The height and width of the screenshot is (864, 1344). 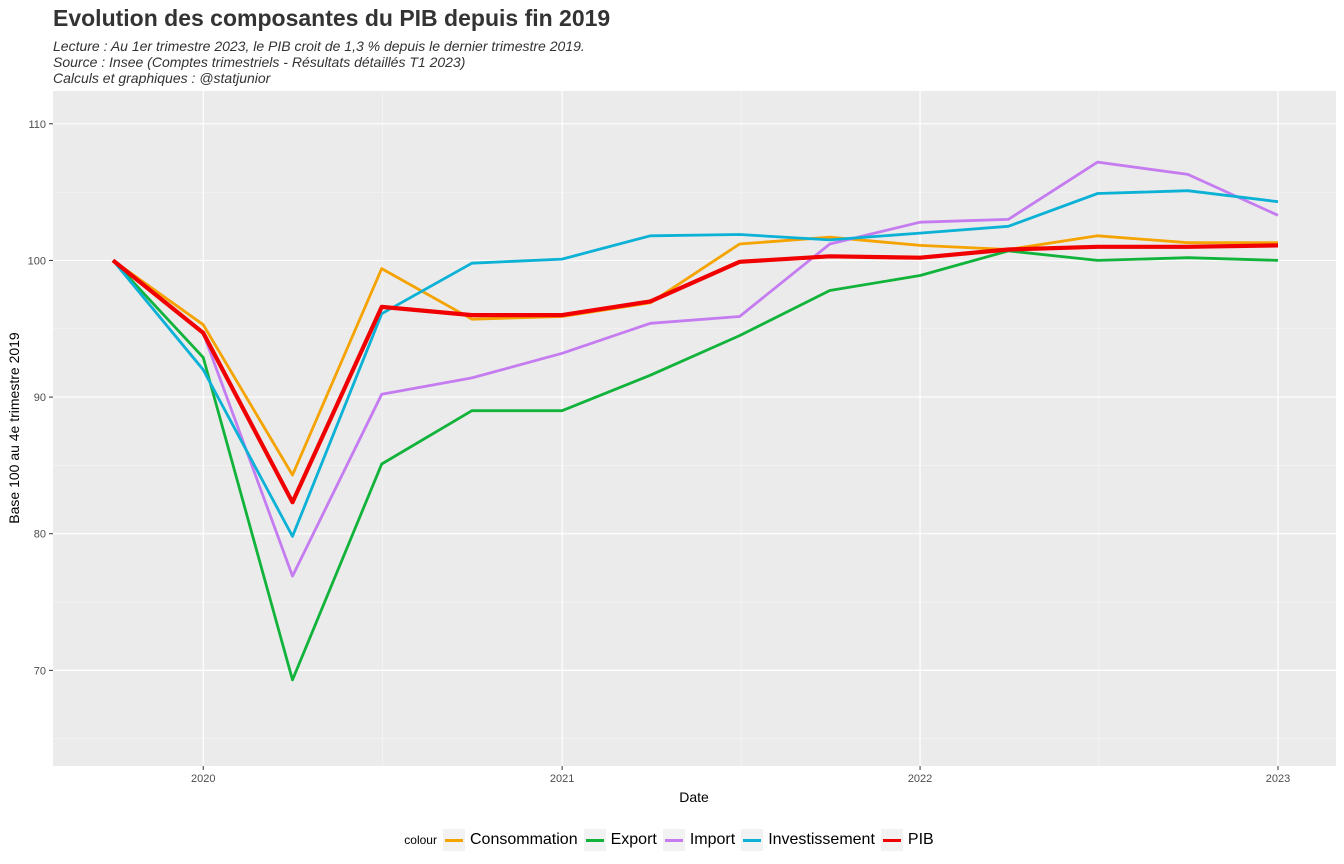 What do you see at coordinates (40, 535) in the screenshot?
I see `y-tick-label: 80` at bounding box center [40, 535].